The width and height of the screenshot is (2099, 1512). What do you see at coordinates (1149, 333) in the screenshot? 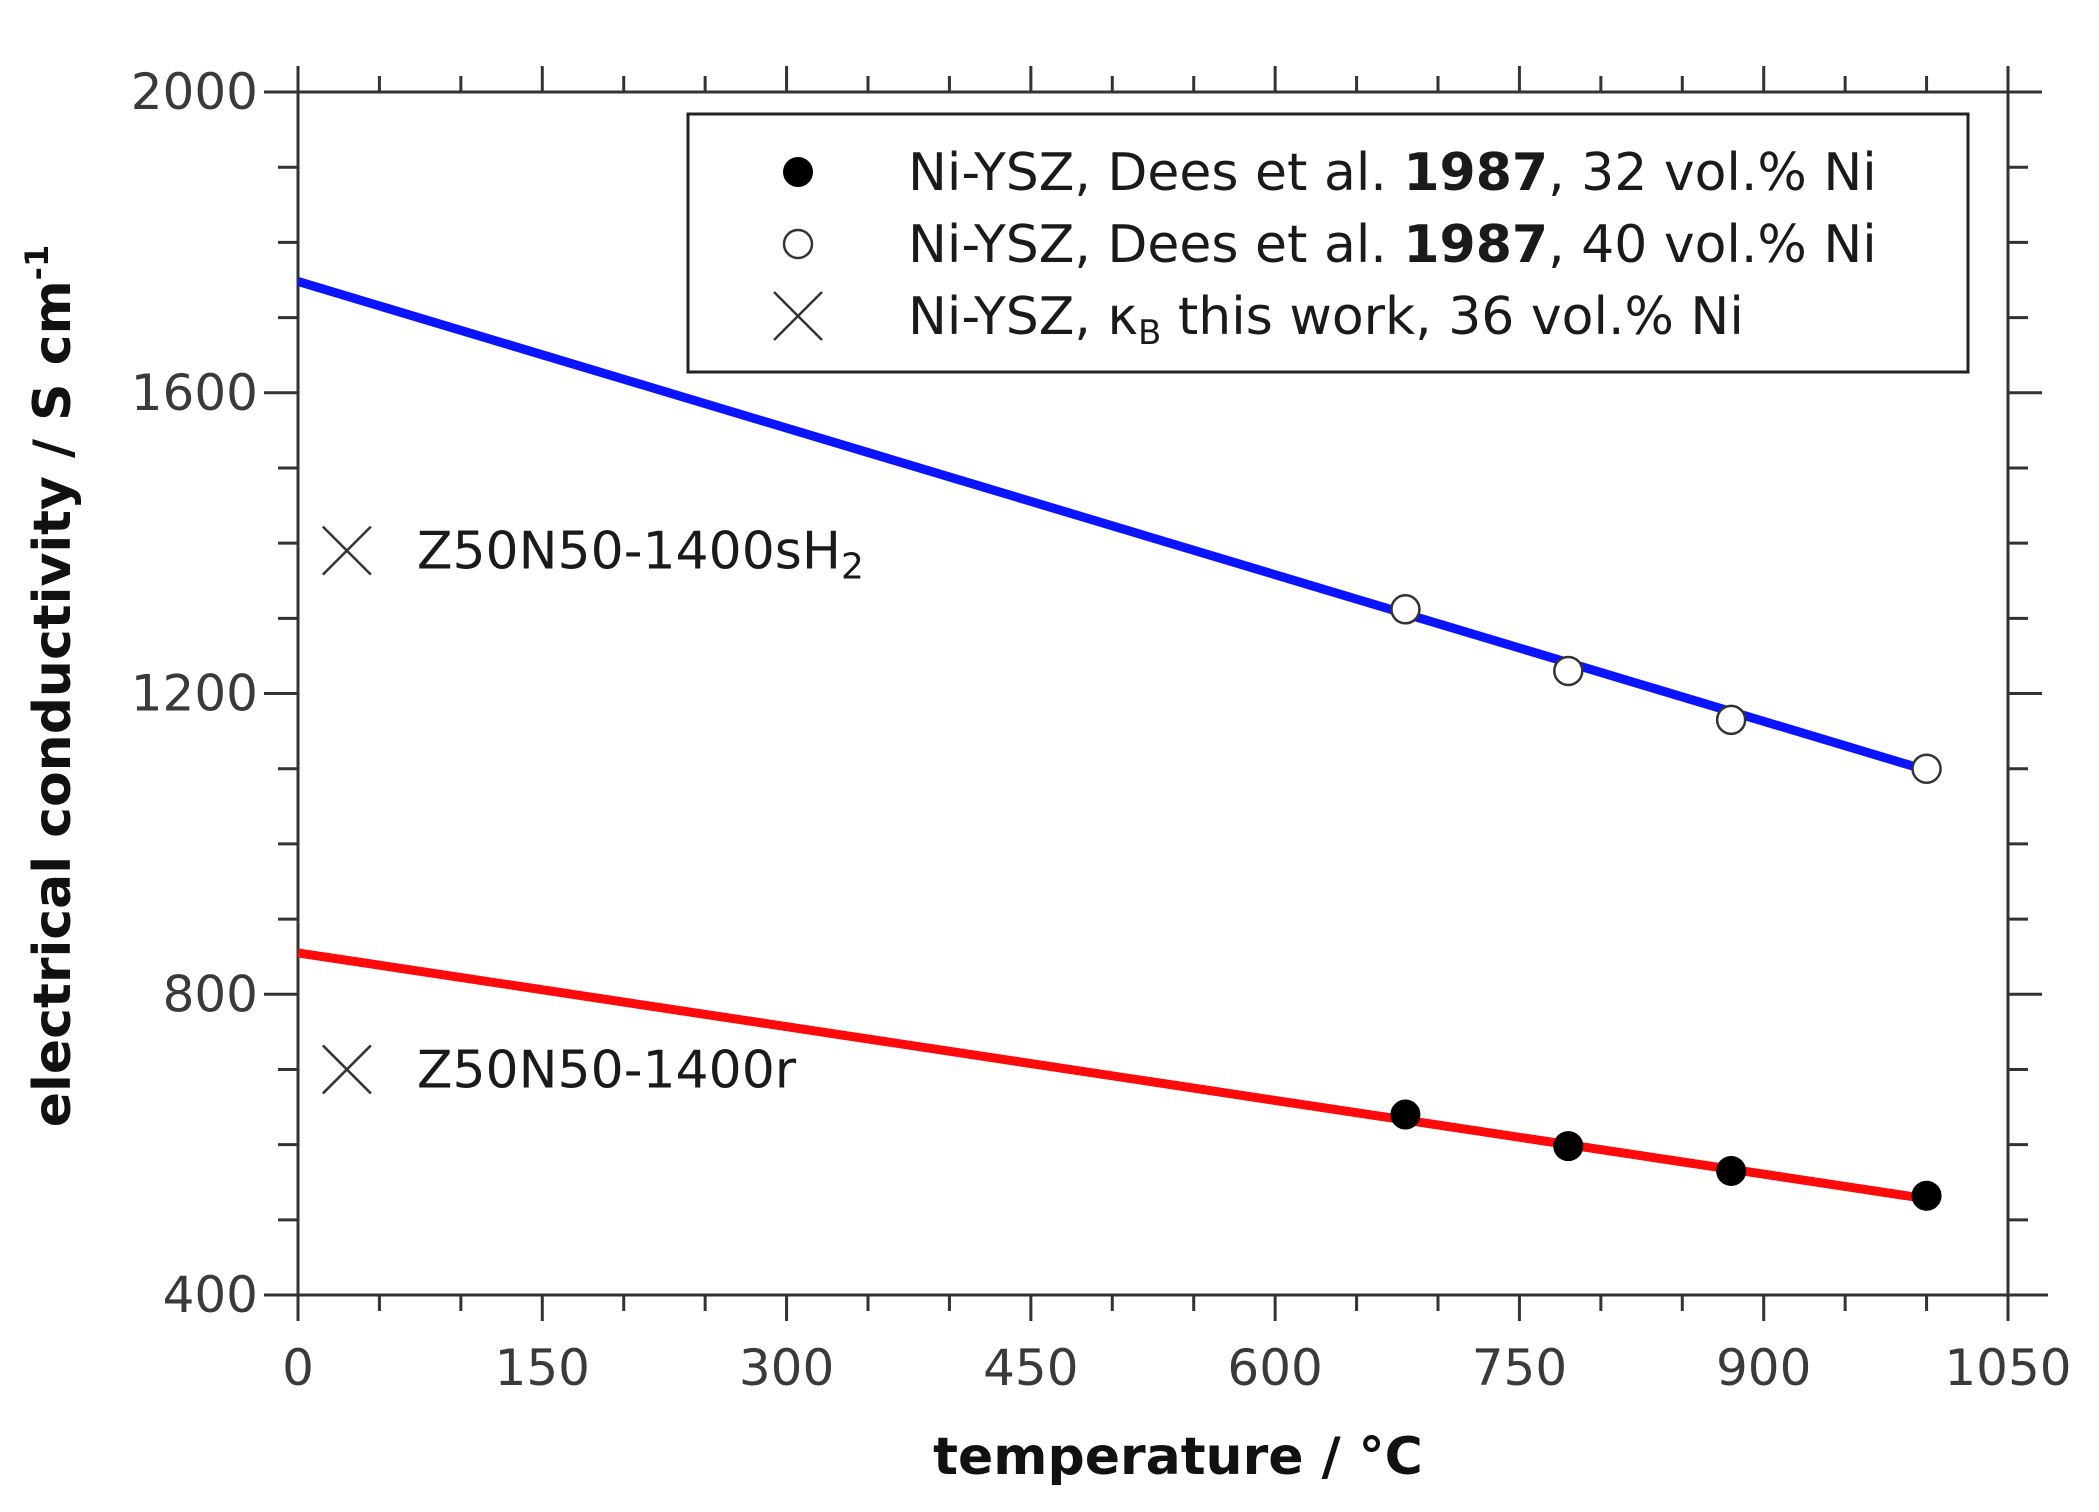
I see `legend-label-subscript: B` at bounding box center [1149, 333].